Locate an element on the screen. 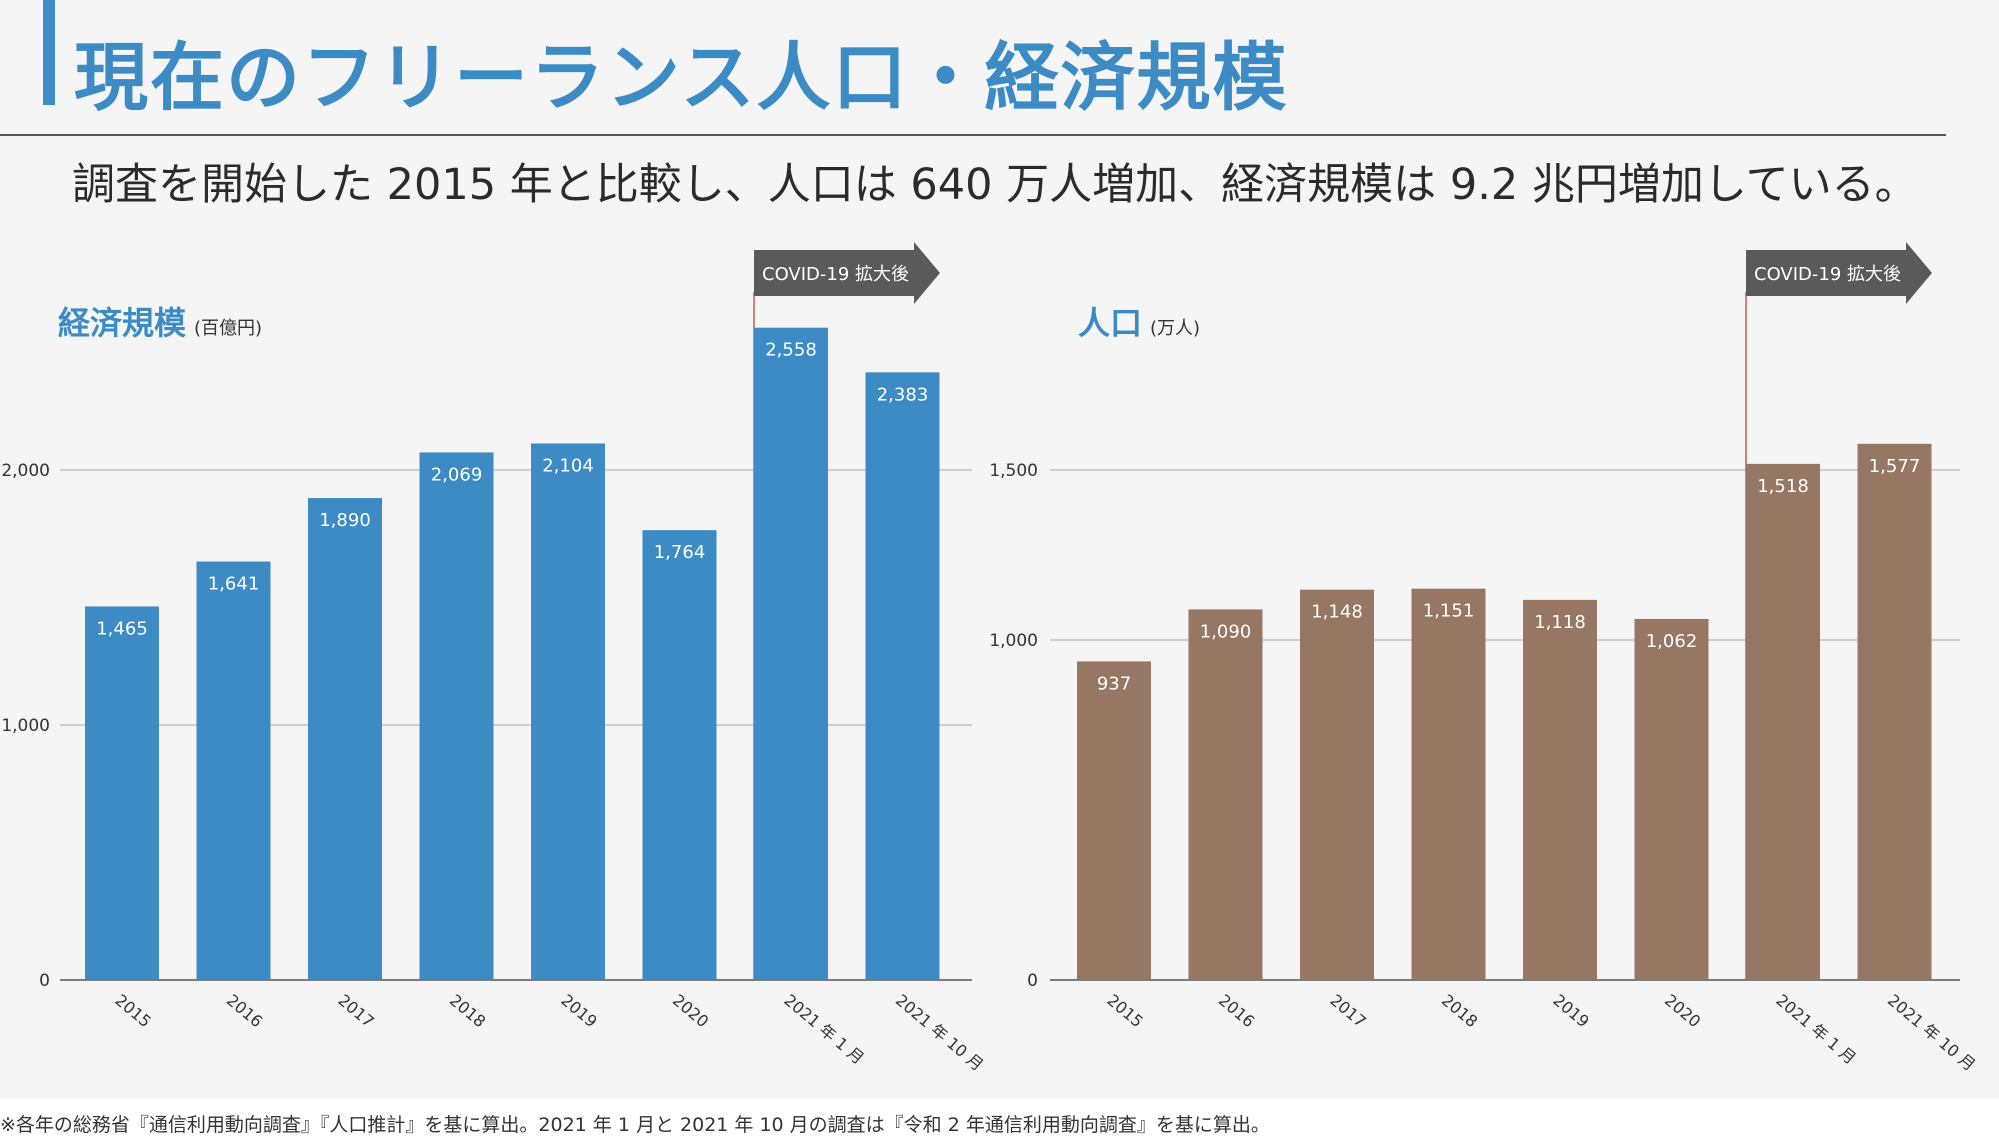 This screenshot has width=1999, height=1137. economic-chart-title: 経済規模 (百億円) is located at coordinates (160, 321).